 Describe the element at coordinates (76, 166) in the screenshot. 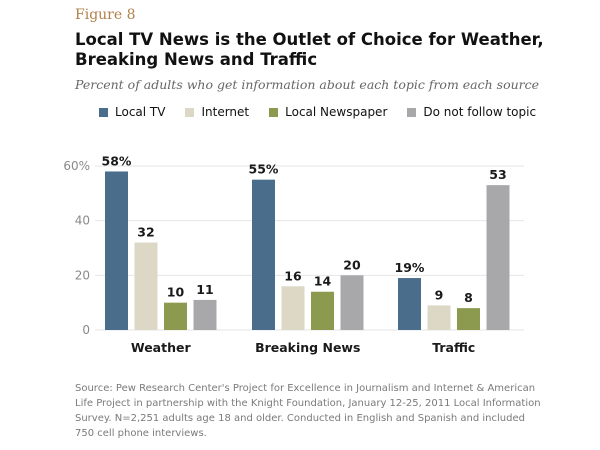

I see `y-tick-label: 60%` at that location.